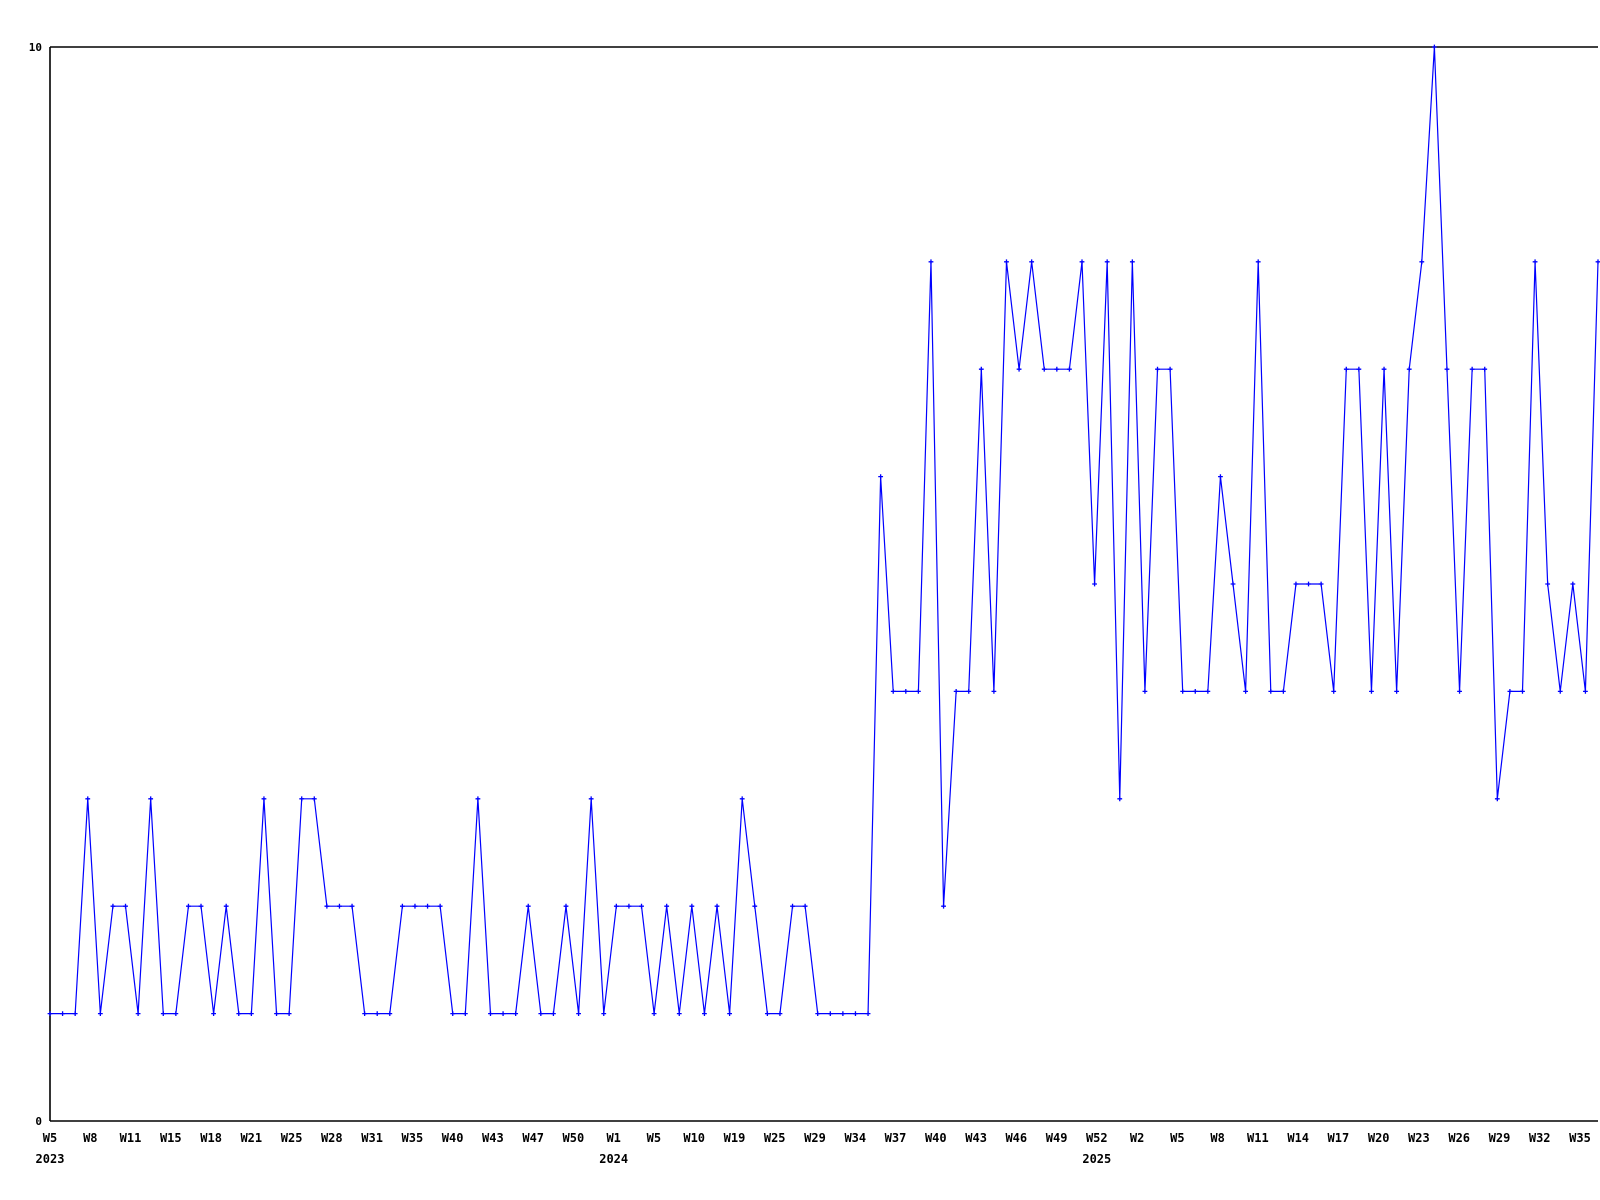 Image resolution: width=1600 pixels, height=1200 pixels. I want to click on x-axis-tick-label: W28, so click(331, 1138).